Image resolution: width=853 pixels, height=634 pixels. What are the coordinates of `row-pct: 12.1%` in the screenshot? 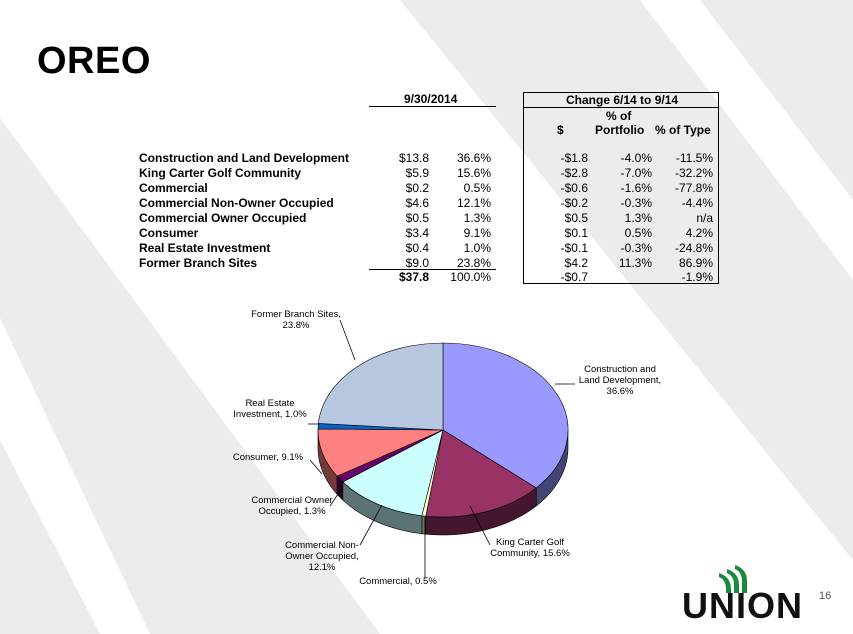 It's located at (473, 203).